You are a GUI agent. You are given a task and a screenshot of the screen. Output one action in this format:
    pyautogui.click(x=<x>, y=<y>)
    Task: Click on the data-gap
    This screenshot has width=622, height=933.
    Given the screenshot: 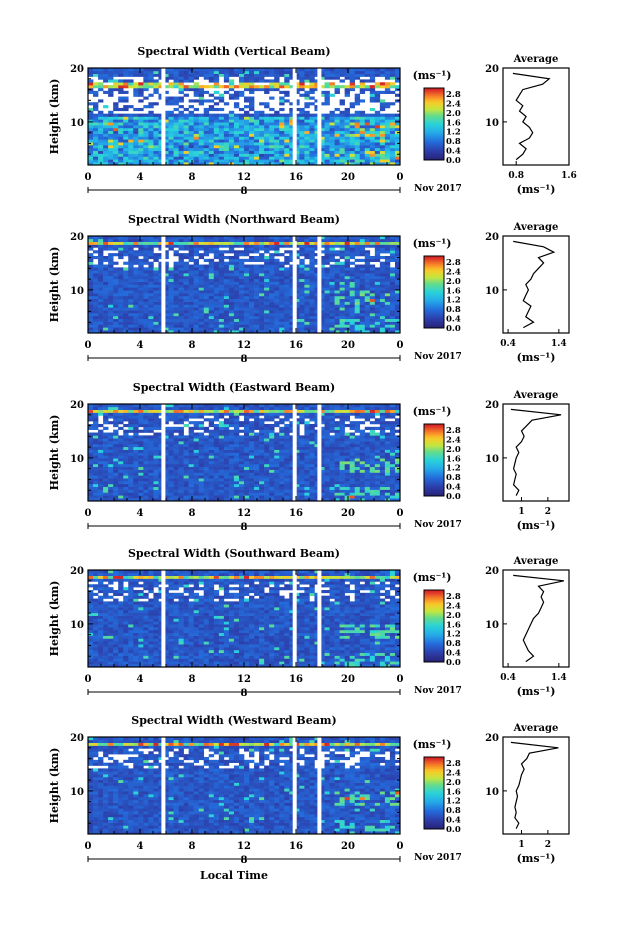 What is the action you would take?
    pyautogui.click(x=319, y=116)
    